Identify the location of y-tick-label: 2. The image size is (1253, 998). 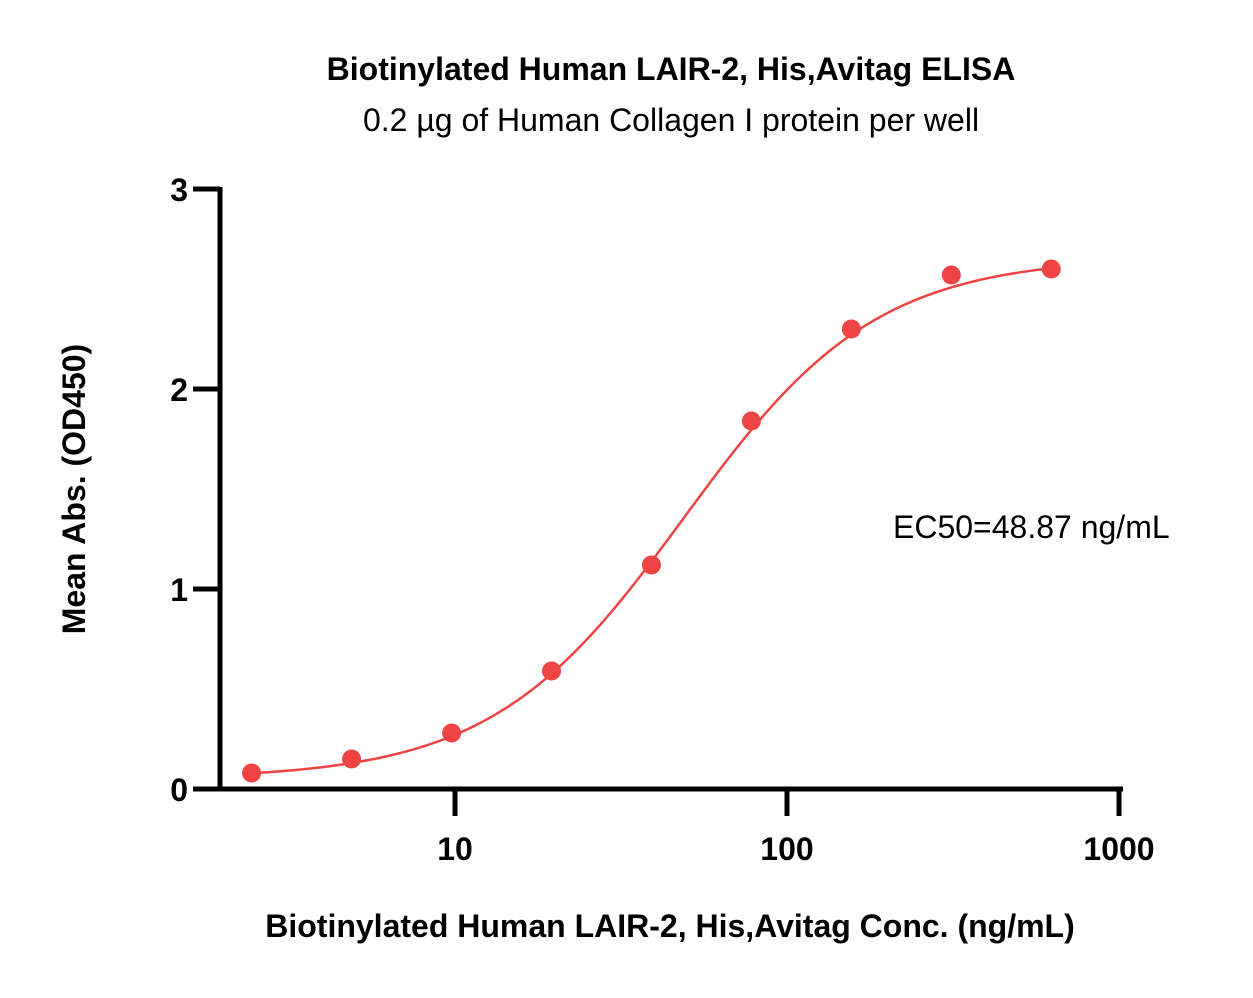
(179, 390).